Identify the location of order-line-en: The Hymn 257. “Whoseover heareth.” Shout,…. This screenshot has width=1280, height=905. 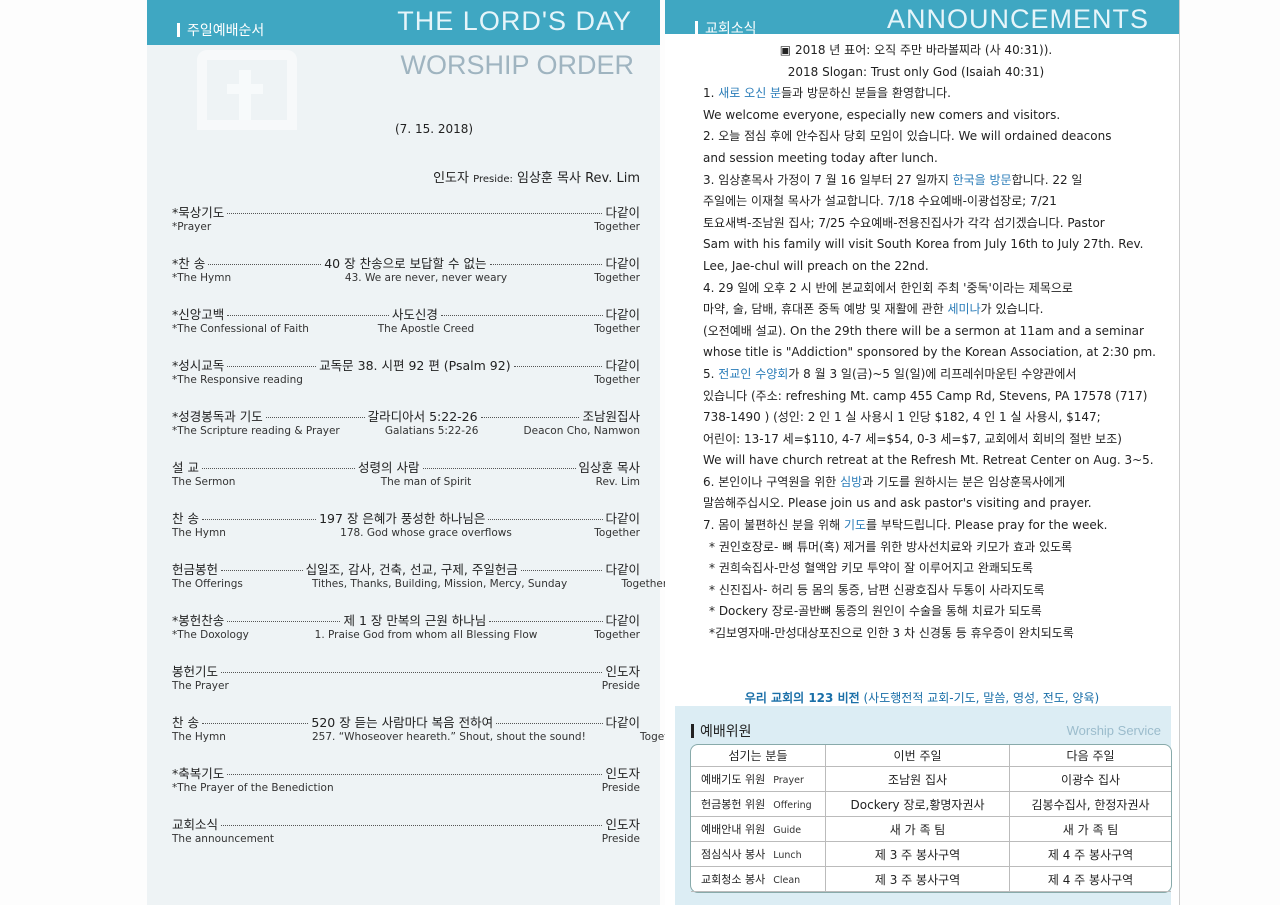
(429, 739).